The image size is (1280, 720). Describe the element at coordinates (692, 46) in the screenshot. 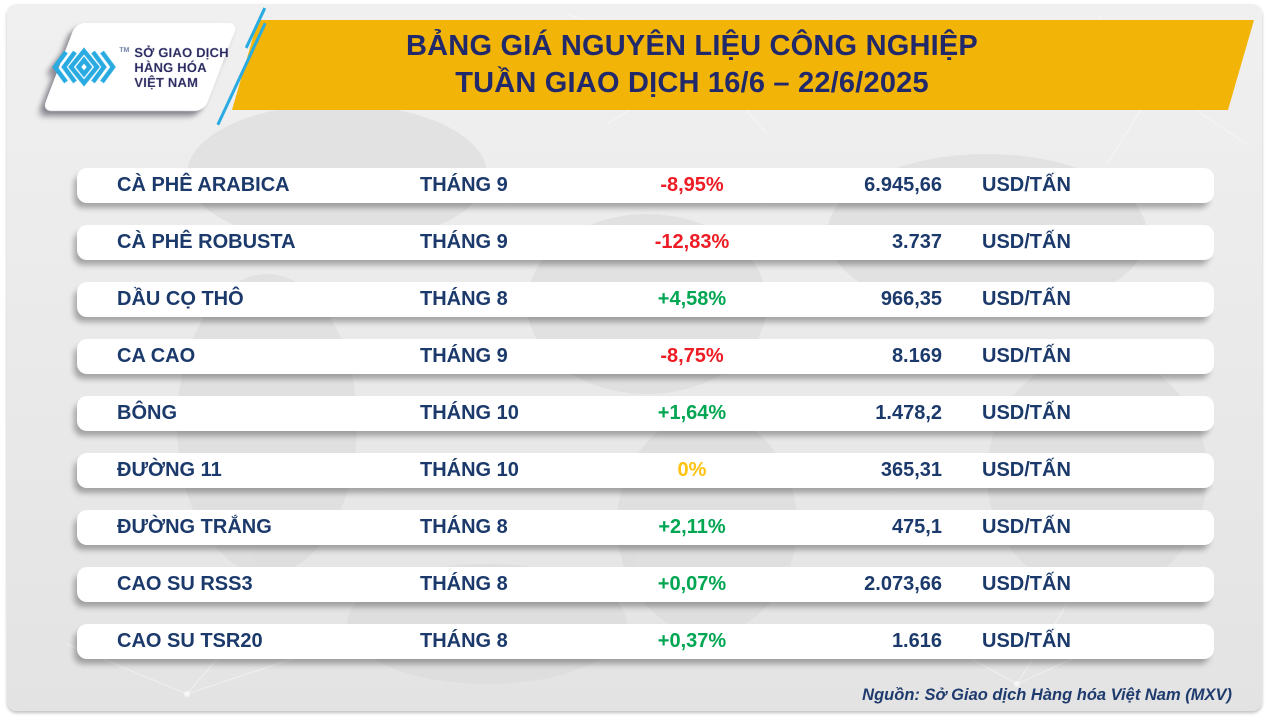

I see `page-title: BẢNG GIÁ NGUYÊN LIỆU CÔNG NGHIỆP` at that location.